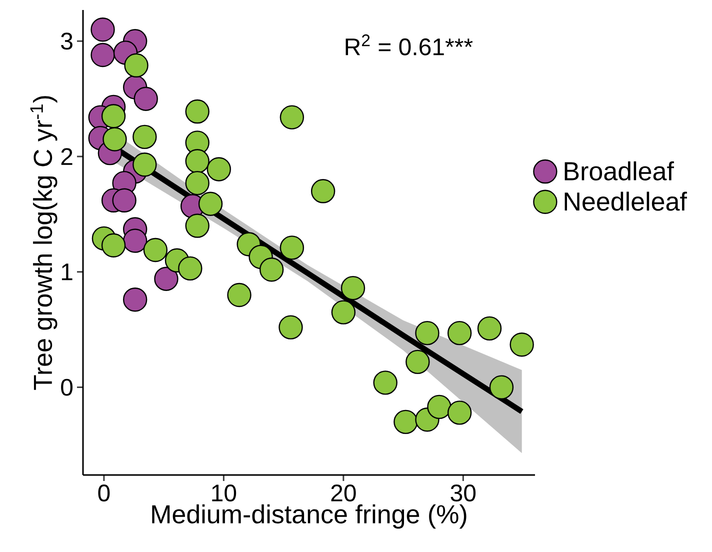 This screenshot has height=552, width=712. I want to click on y-axis-title: Tree growth log(kg C yr$^{-1}$), so click(44, 243).